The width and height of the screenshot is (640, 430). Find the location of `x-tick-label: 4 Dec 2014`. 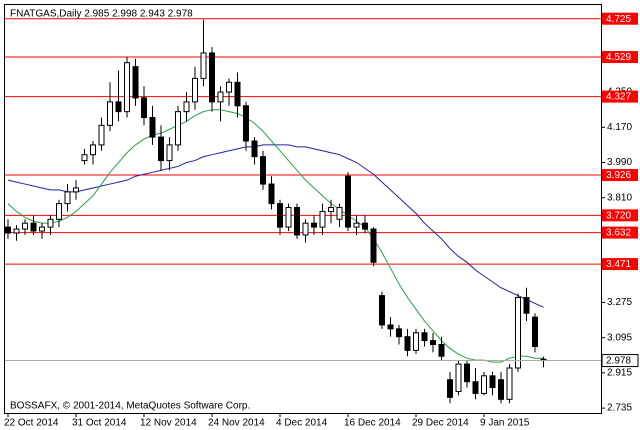

x-tick-label: 4 Dec 2014 is located at coordinates (302, 423).